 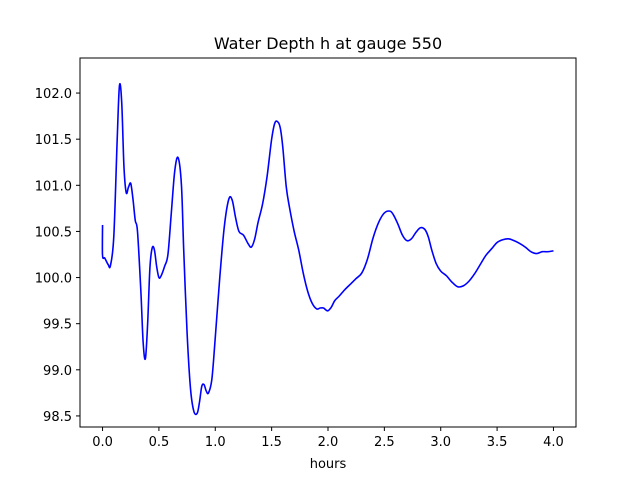 What do you see at coordinates (440, 442) in the screenshot?
I see `x-tick-label: 3.0` at bounding box center [440, 442].